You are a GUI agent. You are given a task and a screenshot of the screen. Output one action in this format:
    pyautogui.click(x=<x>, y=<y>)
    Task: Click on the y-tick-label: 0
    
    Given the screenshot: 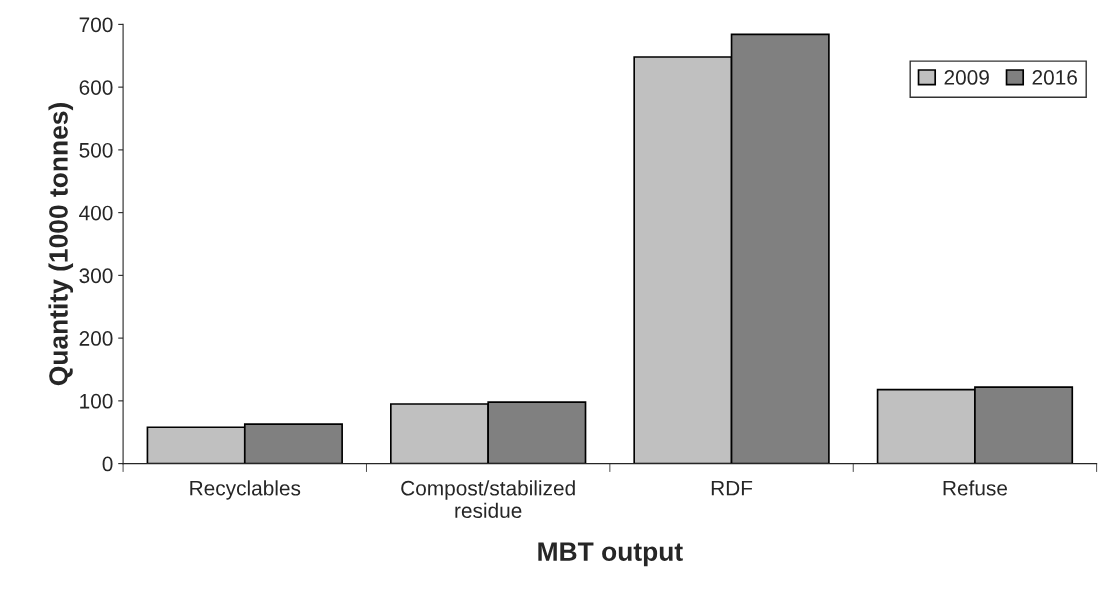 What is the action you would take?
    pyautogui.click(x=107, y=464)
    